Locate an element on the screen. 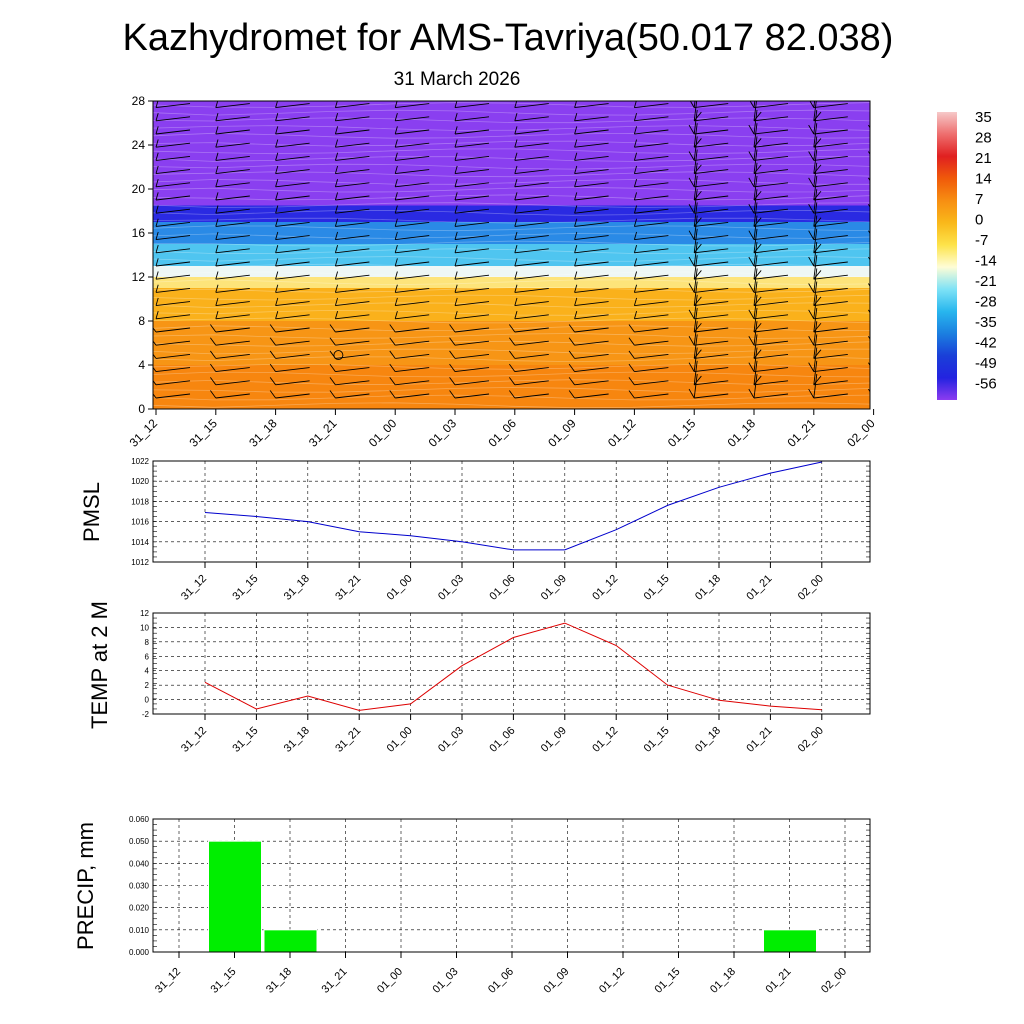  x-tick-label: 01_03 is located at coordinates (443, 433).